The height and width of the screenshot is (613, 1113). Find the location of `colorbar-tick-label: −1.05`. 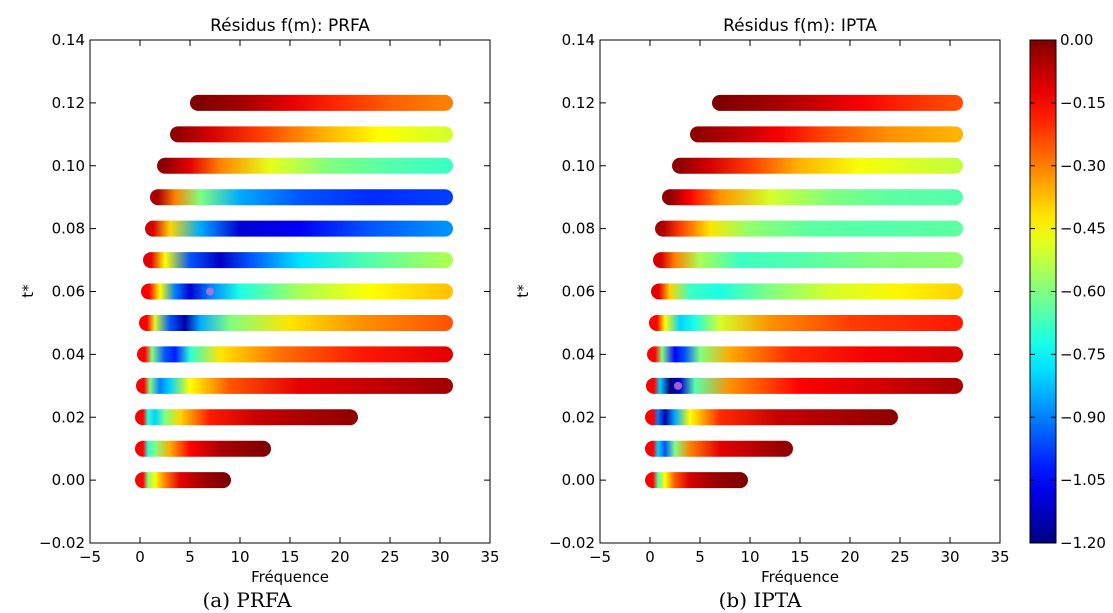

colorbar-tick-label: −1.05 is located at coordinates (1083, 480).